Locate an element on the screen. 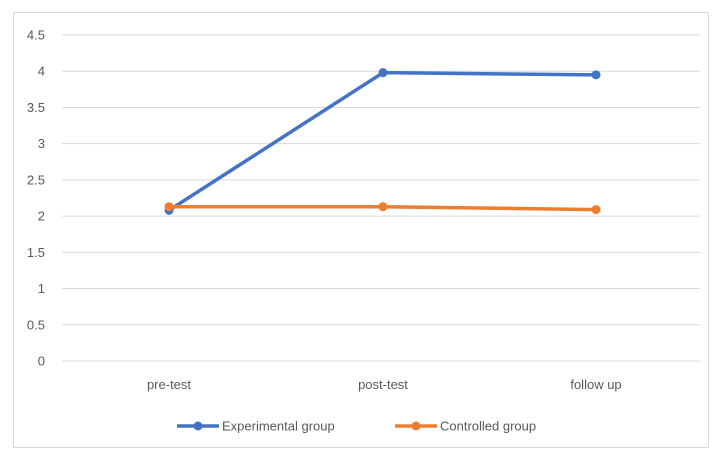 The image size is (712, 450). y-tick-label: 3.5 is located at coordinates (36, 107).